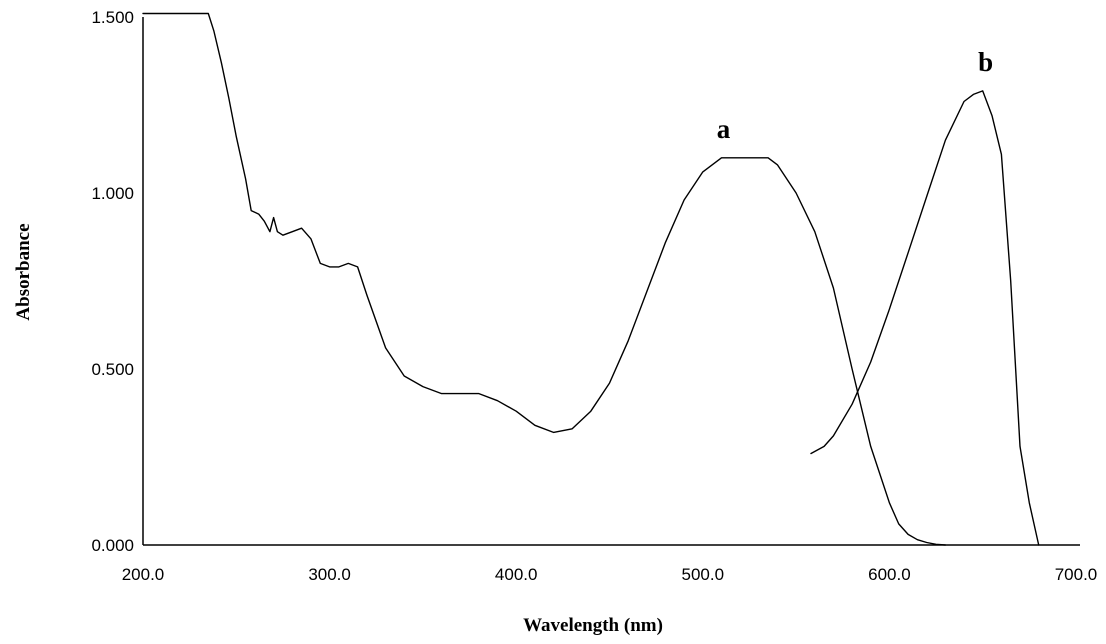 The image size is (1106, 644). Describe the element at coordinates (889, 574) in the screenshot. I see `x-tick-label: 600.0` at that location.